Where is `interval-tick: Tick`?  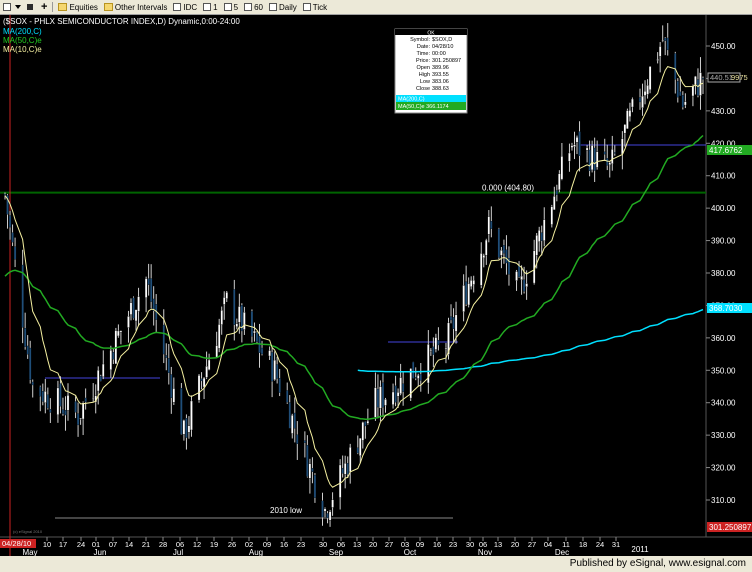 interval-tick: Tick is located at coordinates (315, 7).